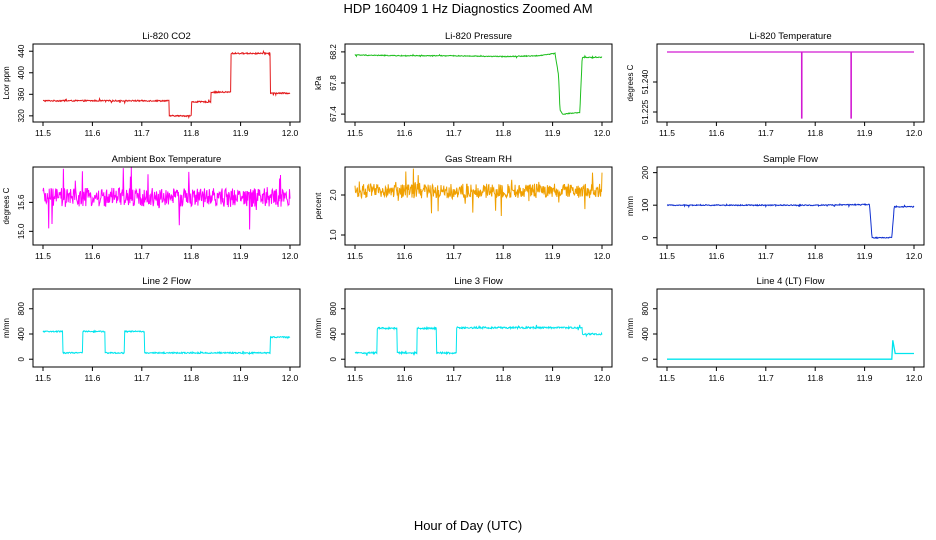 The height and width of the screenshot is (540, 936). I want to click on y-tick-label: 51.240, so click(645, 81).